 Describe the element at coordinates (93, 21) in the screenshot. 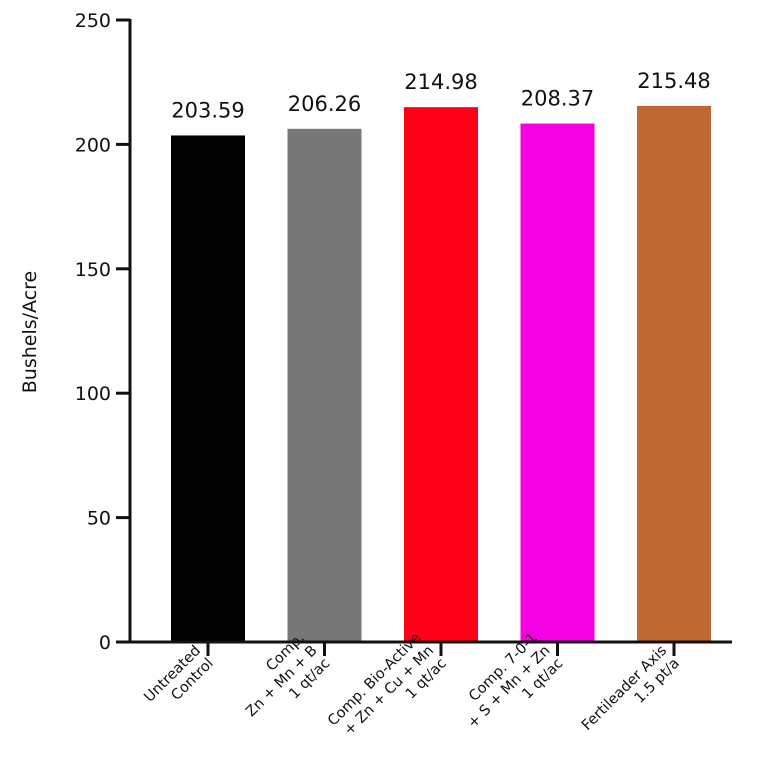

I see `y-tick-label: 250` at that location.